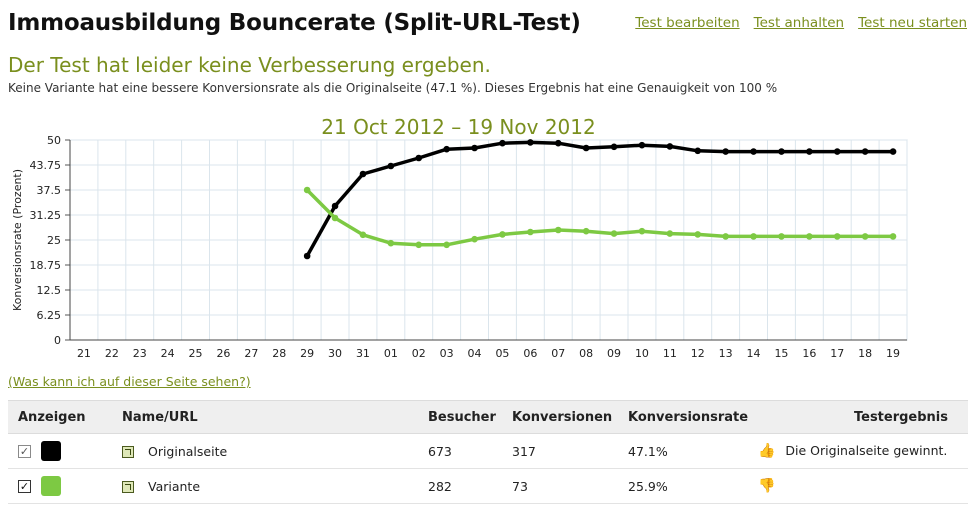 The width and height of the screenshot is (977, 510). I want to click on result-cell: 👎, so click(863, 486).